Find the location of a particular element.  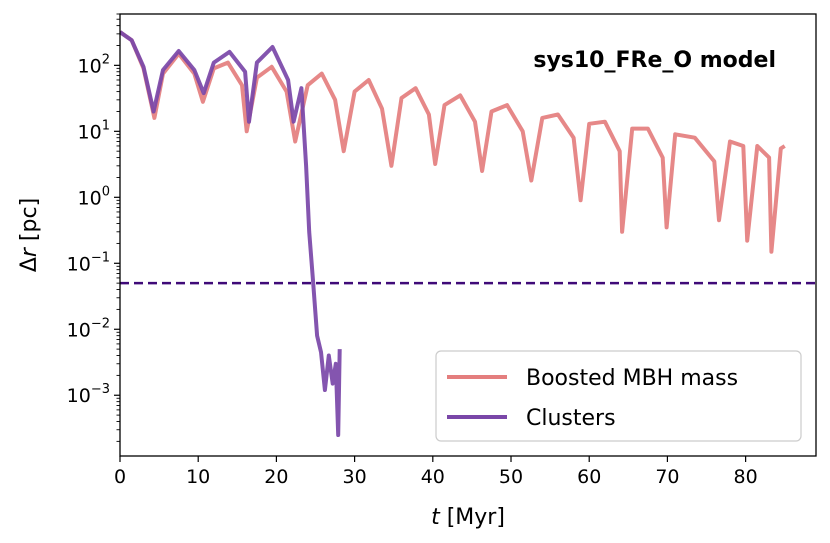

x-axis: 0 10 20 30 40 50 60 70 80 is located at coordinates (436, 472).